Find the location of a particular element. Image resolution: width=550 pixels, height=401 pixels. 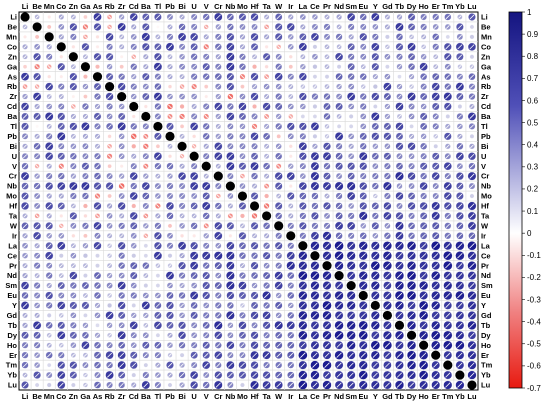

top-axis-label: Mn is located at coordinates (49, 6).